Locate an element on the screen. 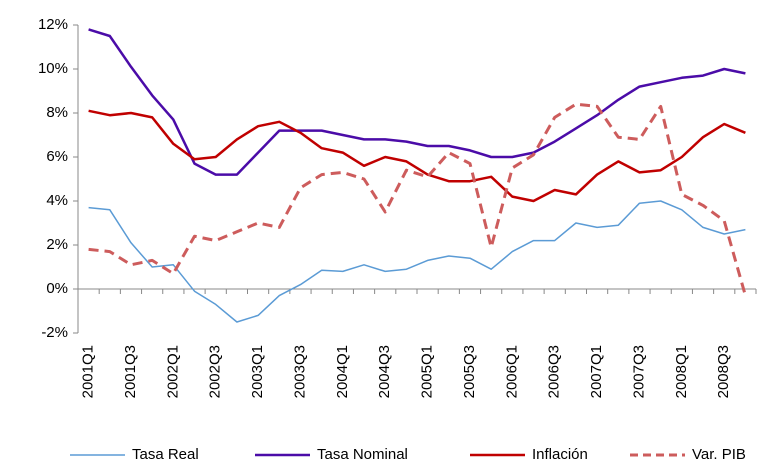 Image resolution: width=758 pixels, height=465 pixels. legend-label: Tasa Real is located at coordinates (165, 454).